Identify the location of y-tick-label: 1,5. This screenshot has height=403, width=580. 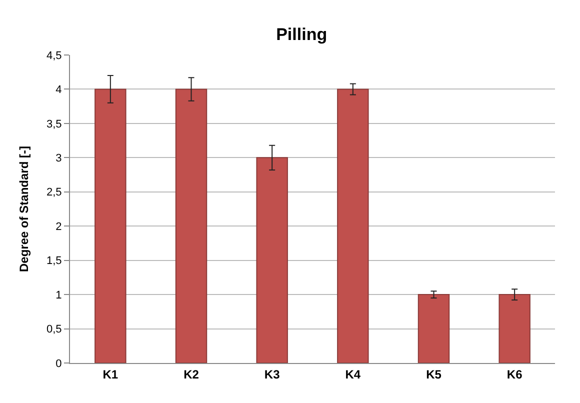
(54, 261).